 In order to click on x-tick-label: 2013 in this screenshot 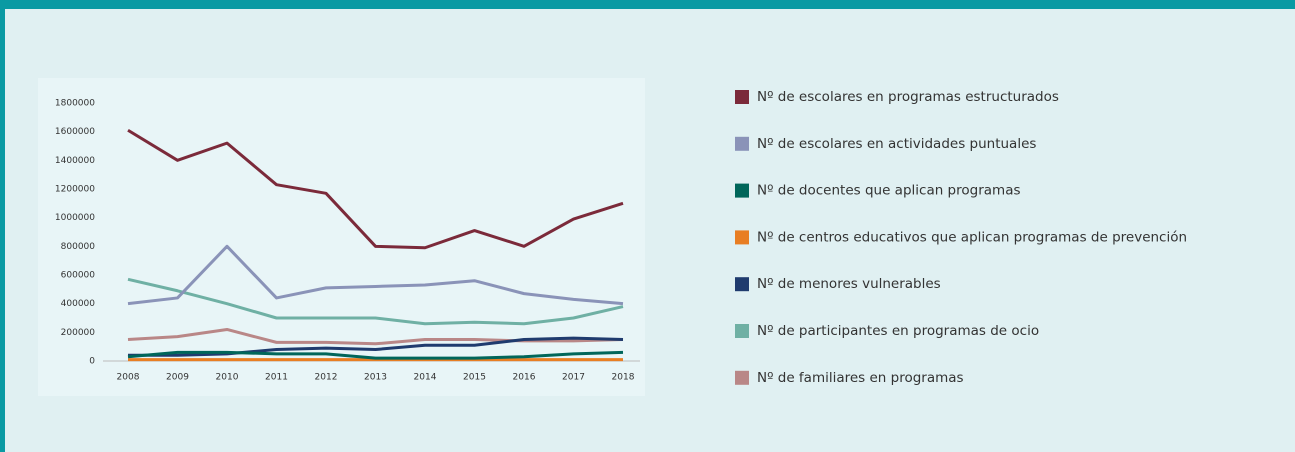, I will do `click(375, 378)`.